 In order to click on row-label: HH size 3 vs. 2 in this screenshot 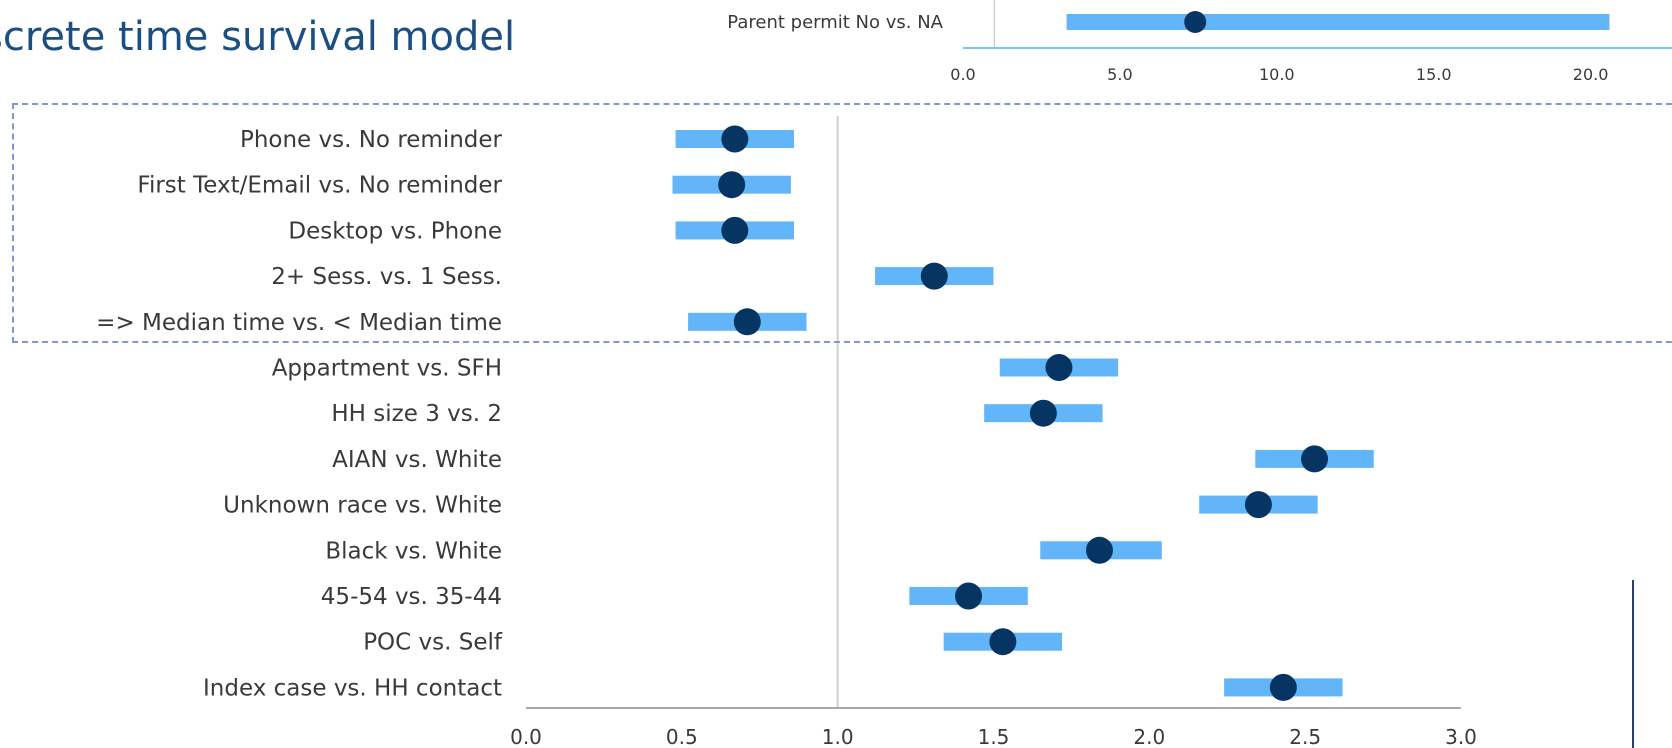, I will do `click(416, 414)`.